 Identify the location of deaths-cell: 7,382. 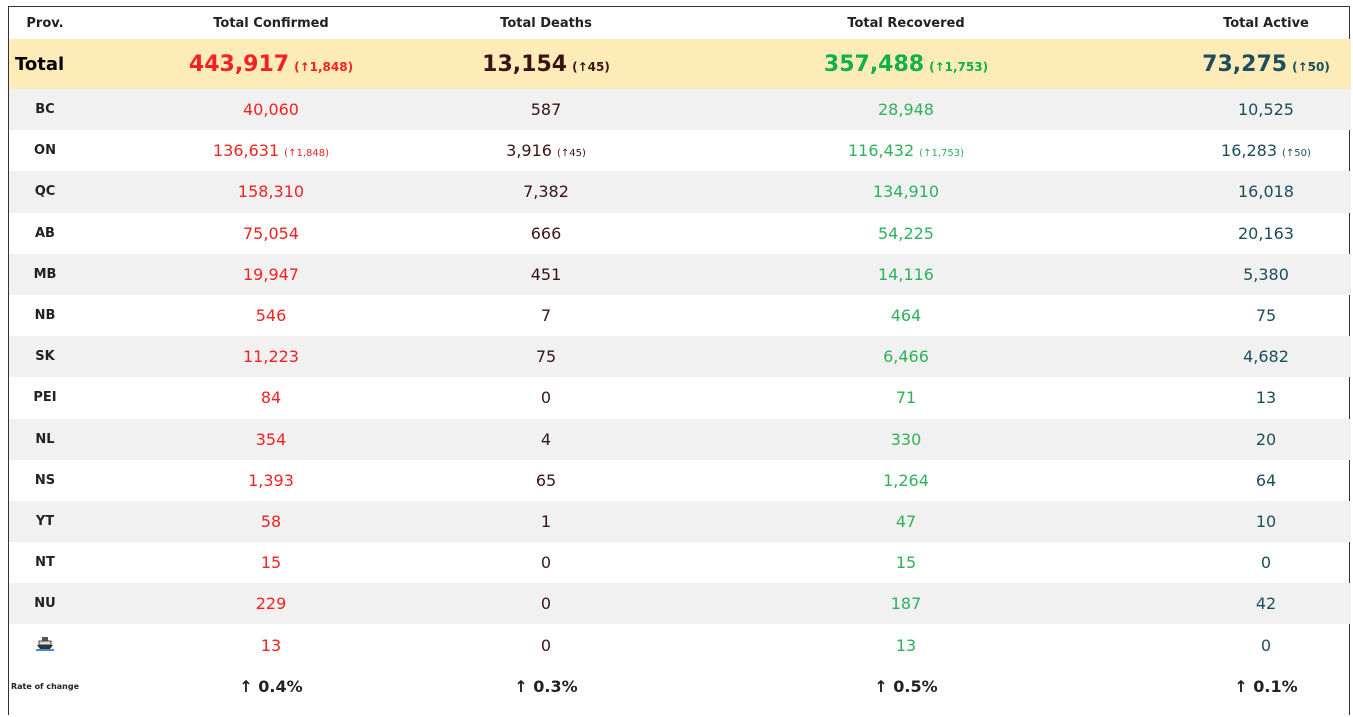
(546, 192).